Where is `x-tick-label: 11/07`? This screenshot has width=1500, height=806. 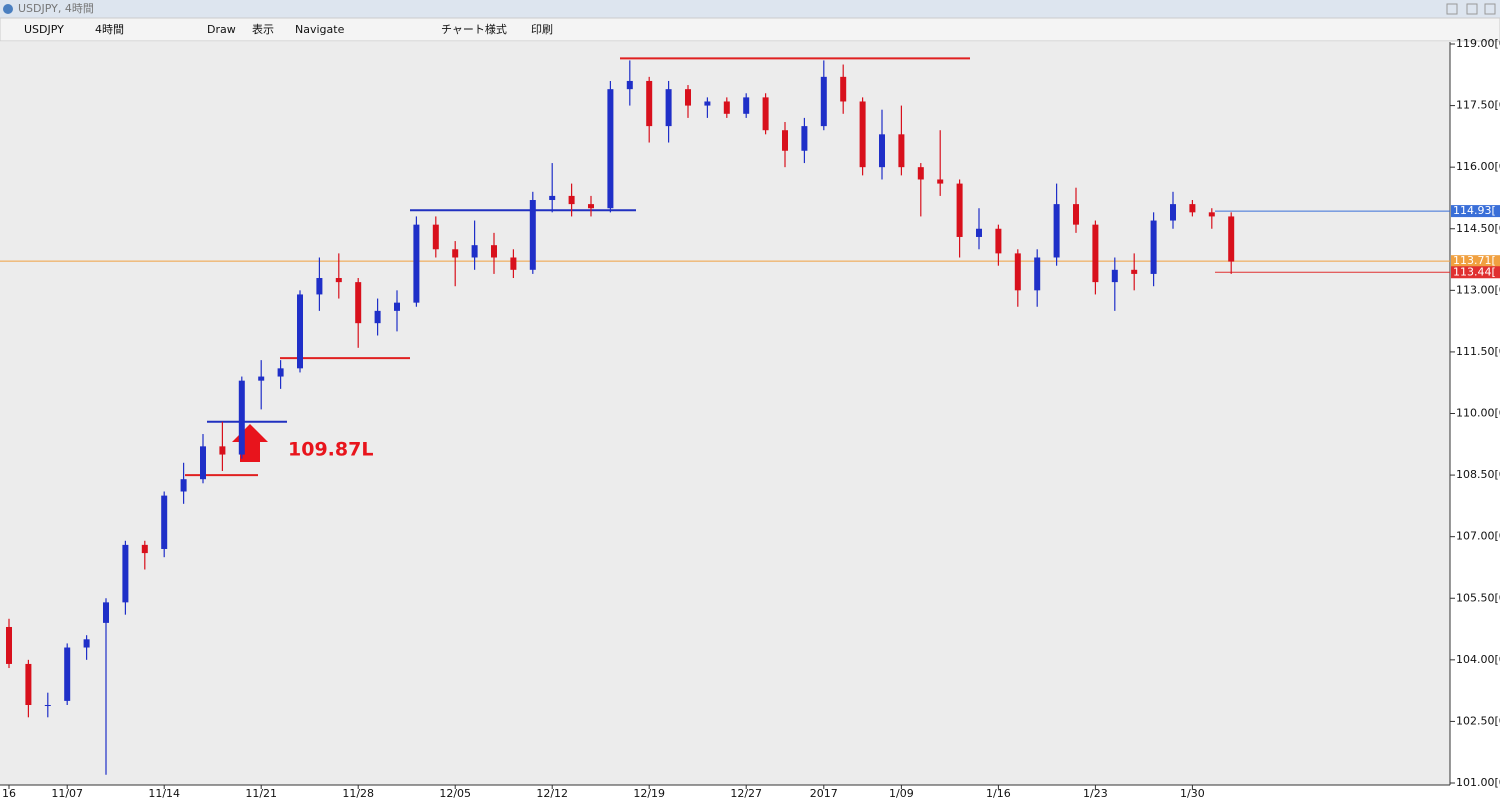 x-tick-label: 11/07 is located at coordinates (67, 793).